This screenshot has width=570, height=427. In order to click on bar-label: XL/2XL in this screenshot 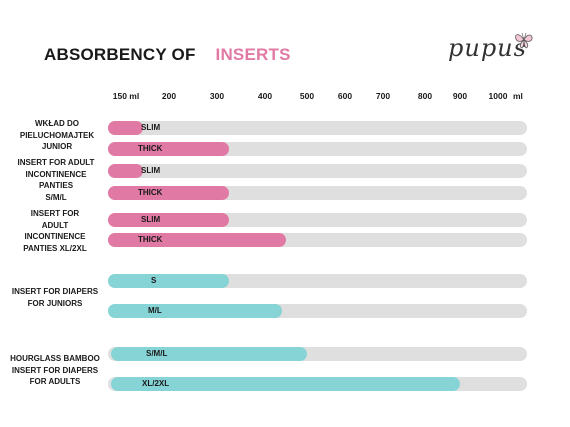, I will do `click(156, 383)`.